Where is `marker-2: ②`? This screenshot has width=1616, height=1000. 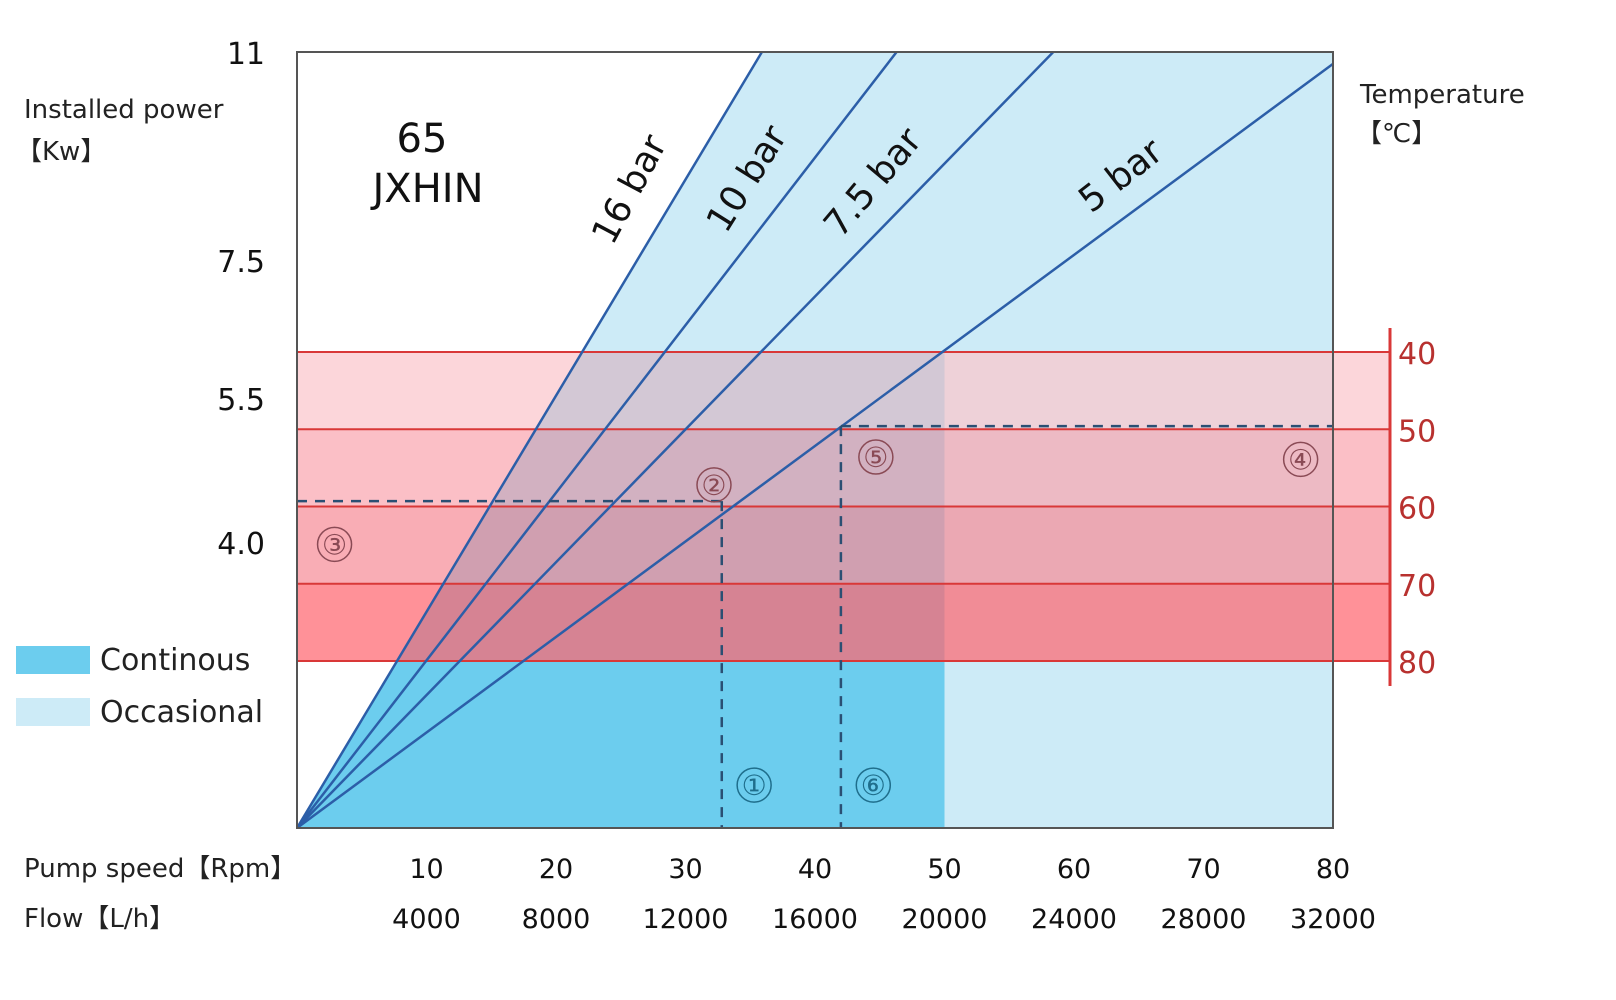
marker-2: ② is located at coordinates (713, 485).